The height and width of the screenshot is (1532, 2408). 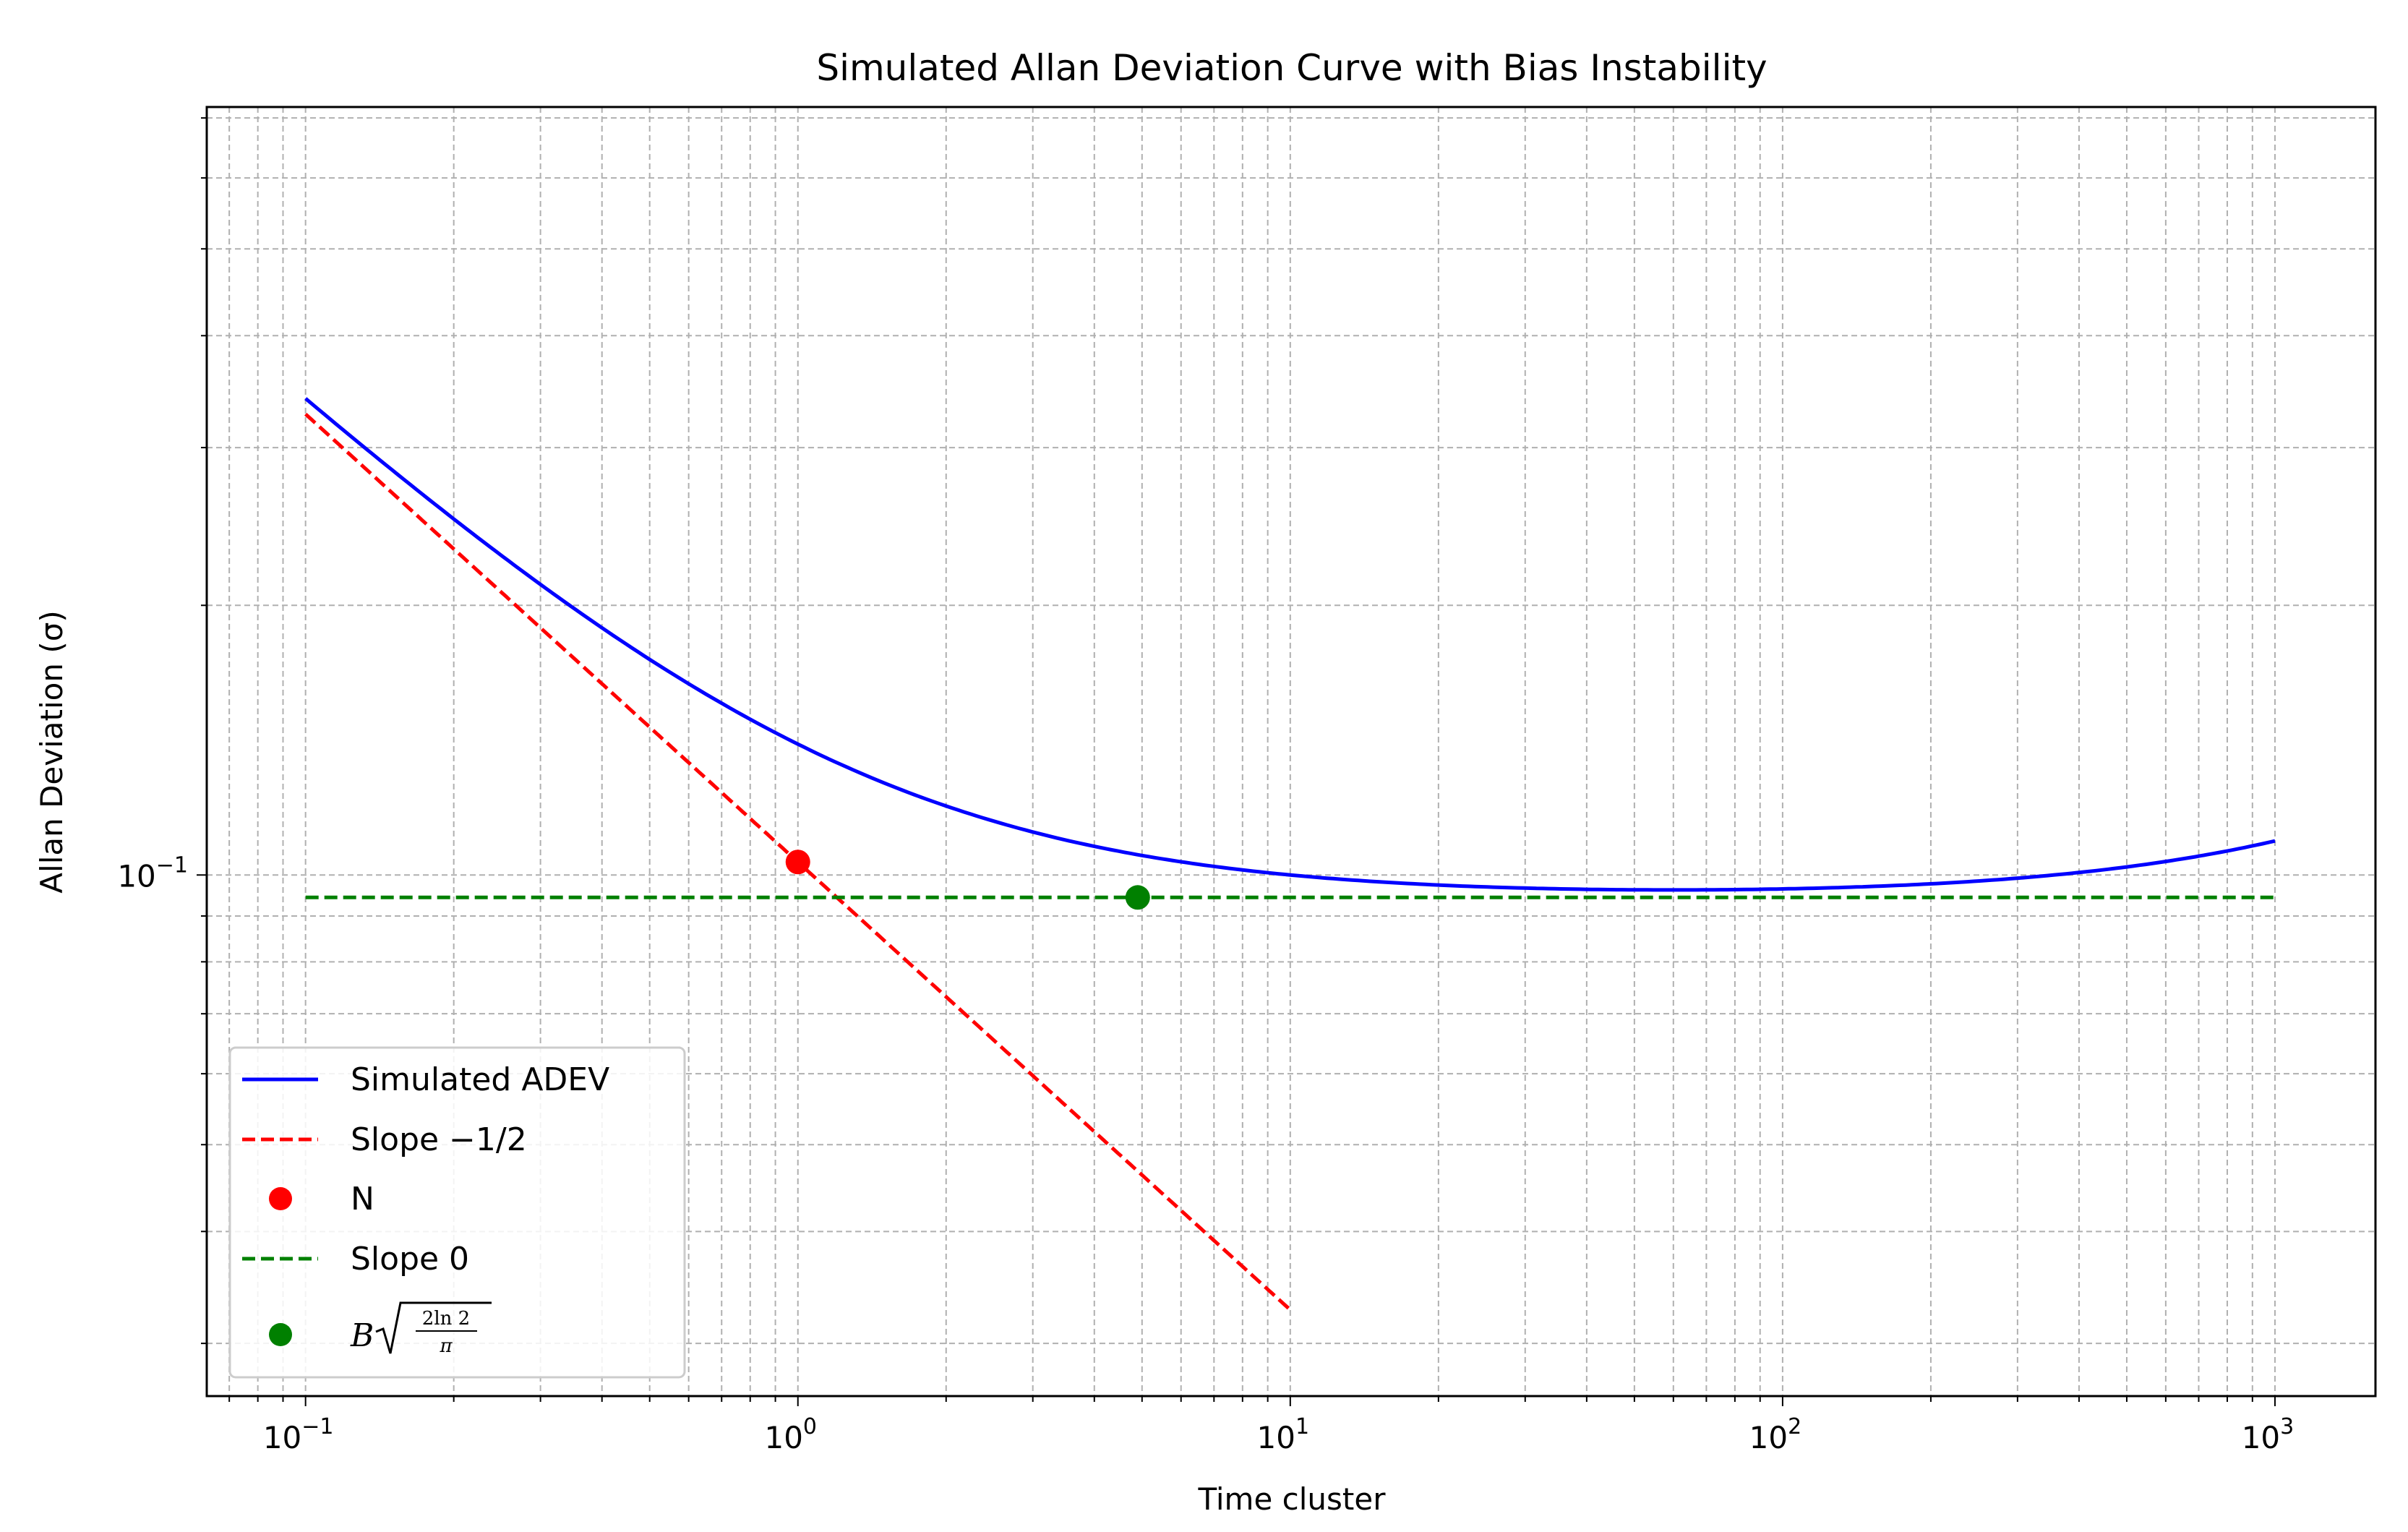 What do you see at coordinates (1292, 1499) in the screenshot?
I see `x-axis-label: Time cluster` at bounding box center [1292, 1499].